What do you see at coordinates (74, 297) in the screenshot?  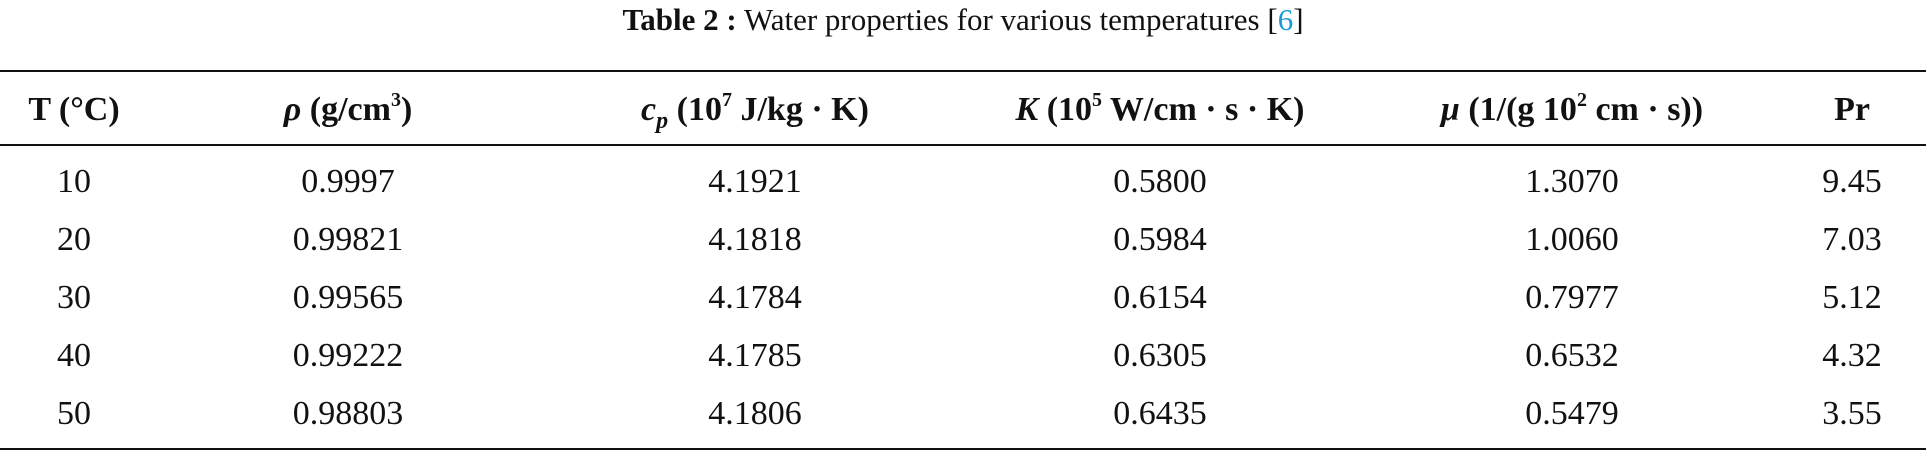 I see `table-cell: 30` at bounding box center [74, 297].